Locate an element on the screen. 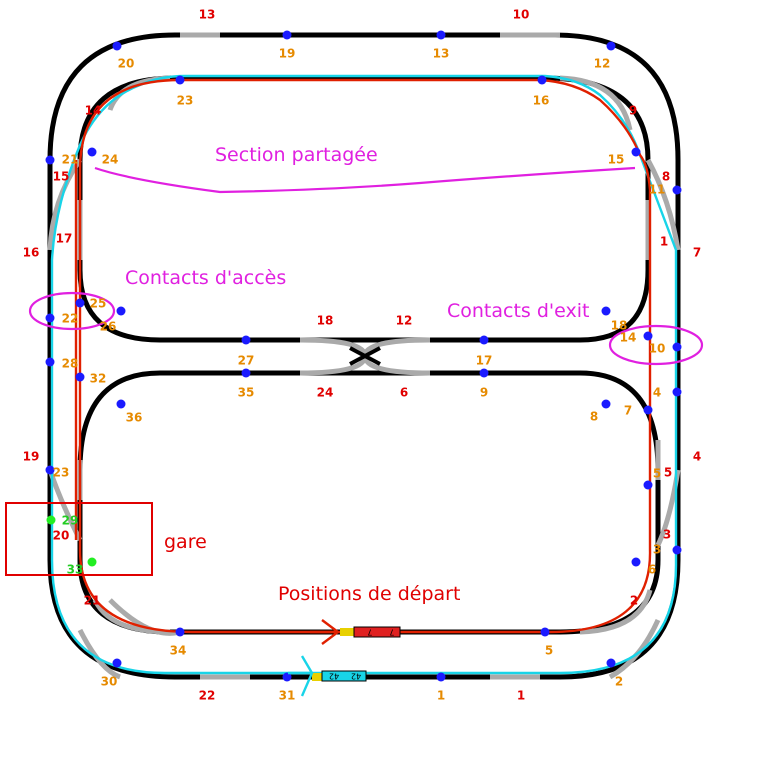  block-label: 3 is located at coordinates (667, 535).